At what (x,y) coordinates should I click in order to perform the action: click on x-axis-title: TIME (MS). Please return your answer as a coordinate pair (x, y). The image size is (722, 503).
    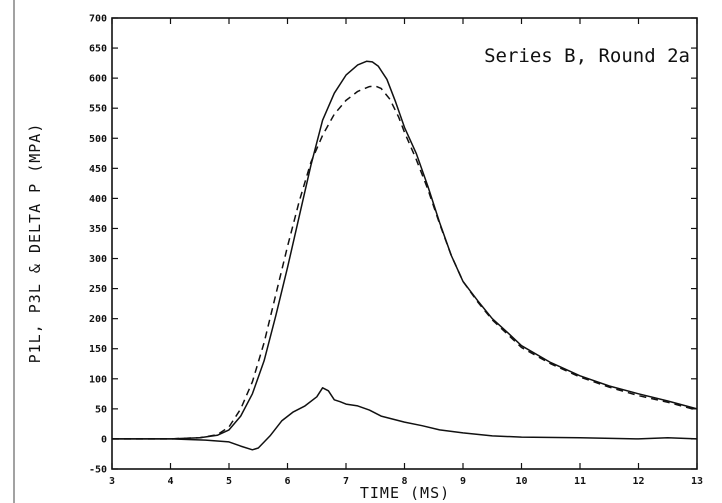
    Looking at the image, I should click on (405, 493).